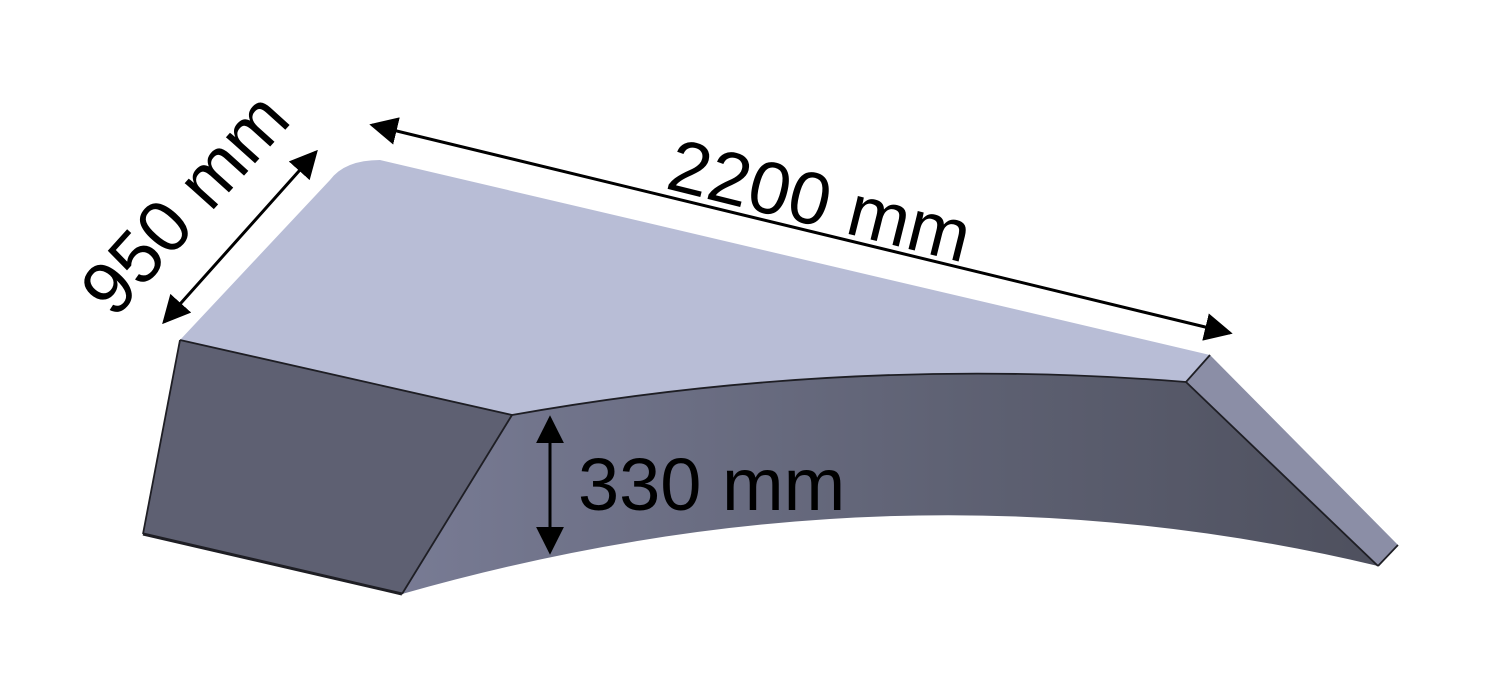 This screenshot has width=1488, height=686. Describe the element at coordinates (240, 237) in the screenshot. I see `width-dimension-line` at that location.